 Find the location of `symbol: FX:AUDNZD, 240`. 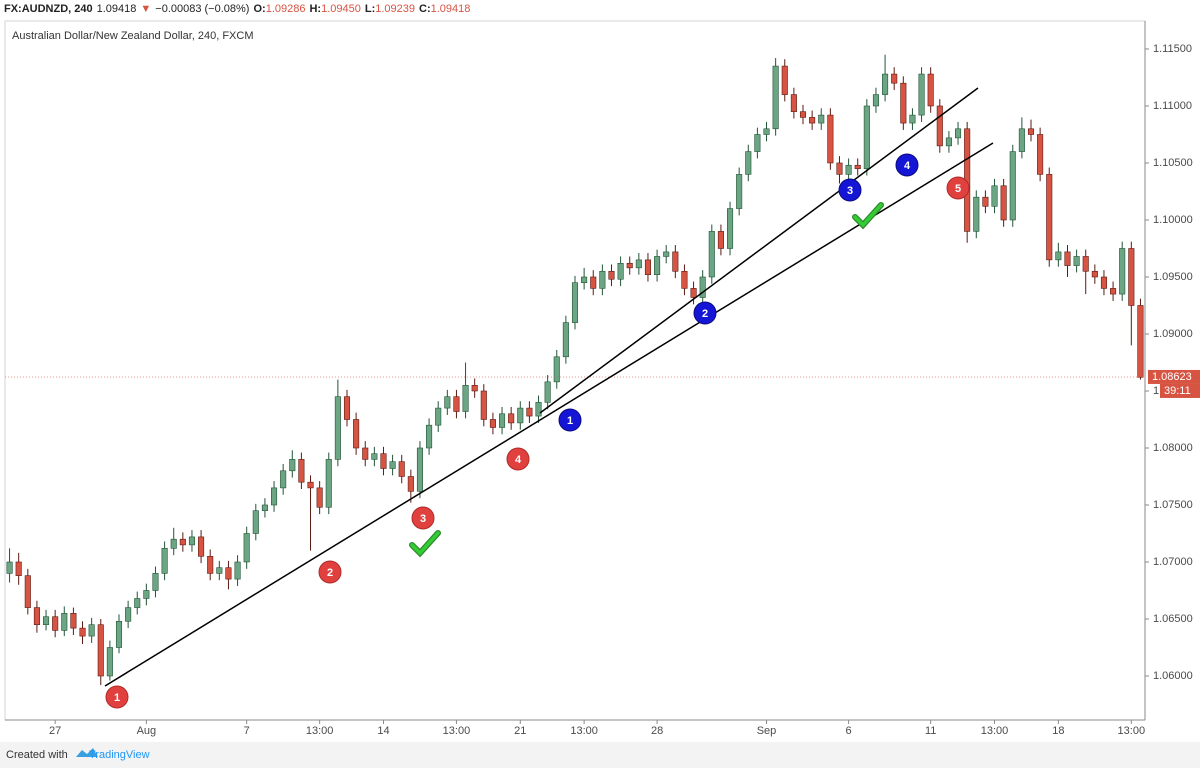

symbol: FX:AUDNZD, 240 is located at coordinates (48, 9).